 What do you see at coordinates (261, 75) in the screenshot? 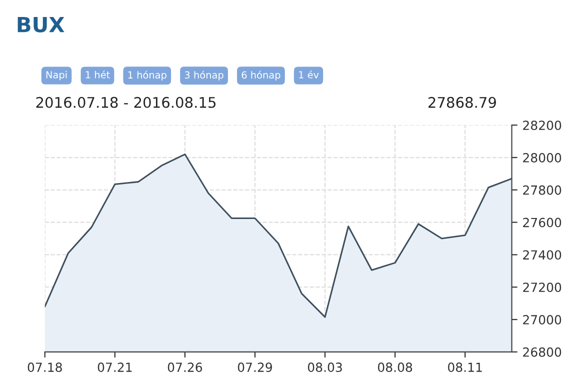
I see `text: 6 hónap` at bounding box center [261, 75].